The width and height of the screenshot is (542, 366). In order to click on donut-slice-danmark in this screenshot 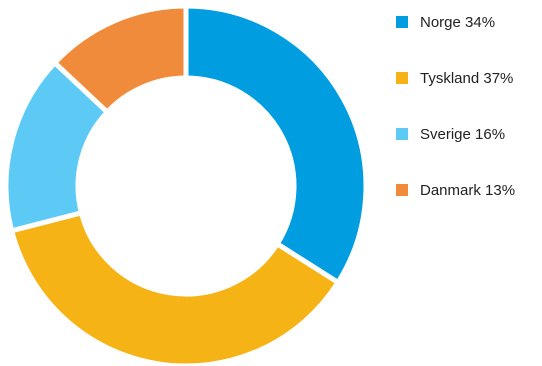, I will do `click(120, 59)`.